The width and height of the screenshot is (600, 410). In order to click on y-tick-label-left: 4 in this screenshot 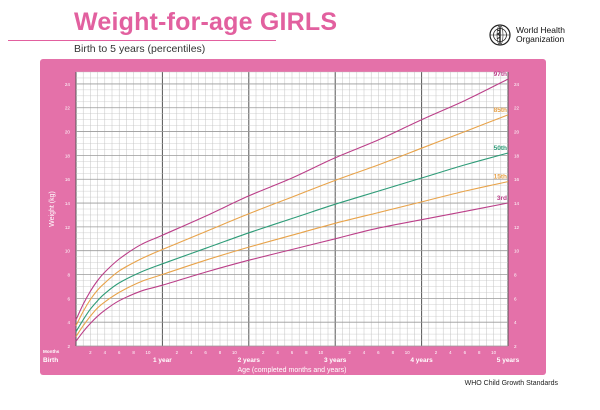, I will do `click(68, 322)`.